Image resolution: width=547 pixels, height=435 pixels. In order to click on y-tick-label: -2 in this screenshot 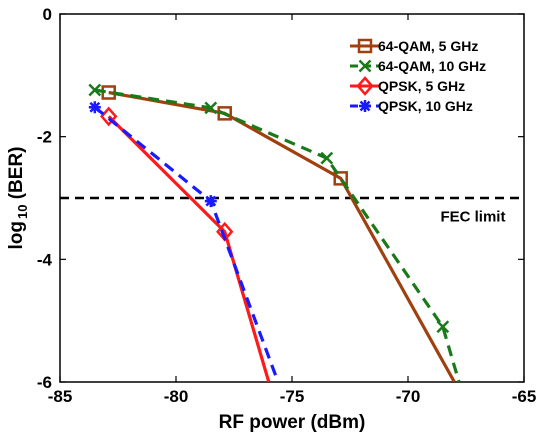, I will do `click(44, 137)`.